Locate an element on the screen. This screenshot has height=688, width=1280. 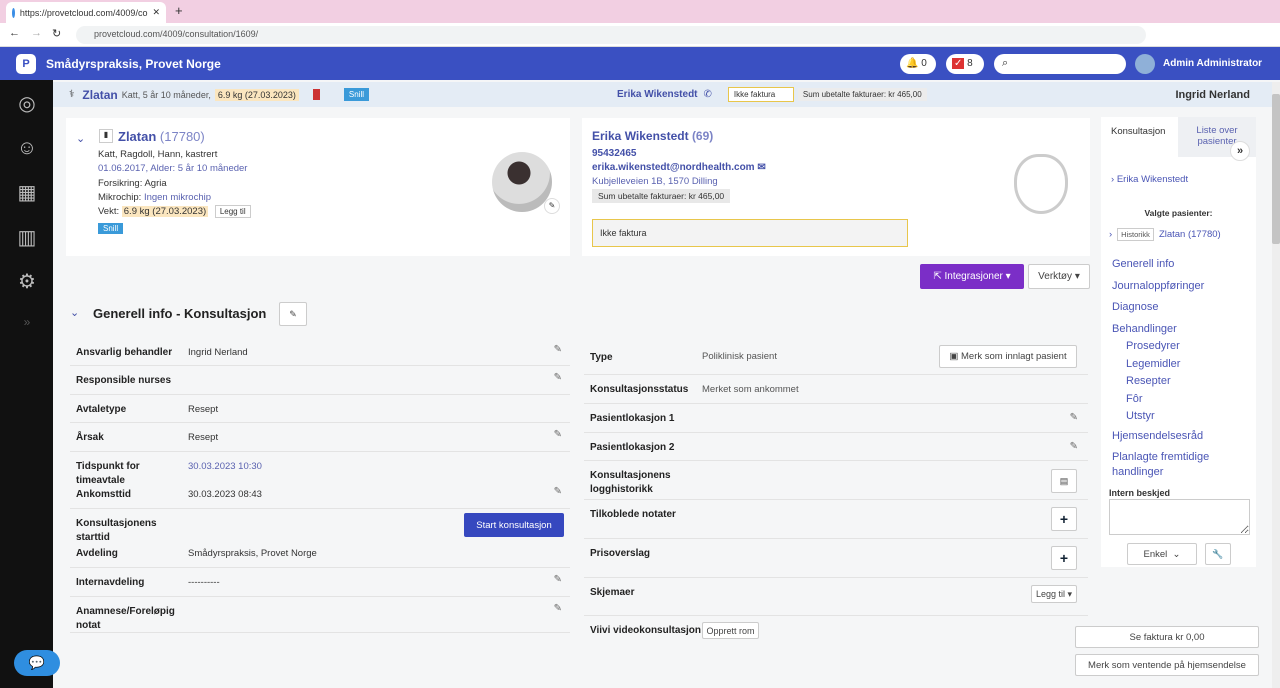
field-label: Konsultasjonsstatus is located at coordinates (639, 389).